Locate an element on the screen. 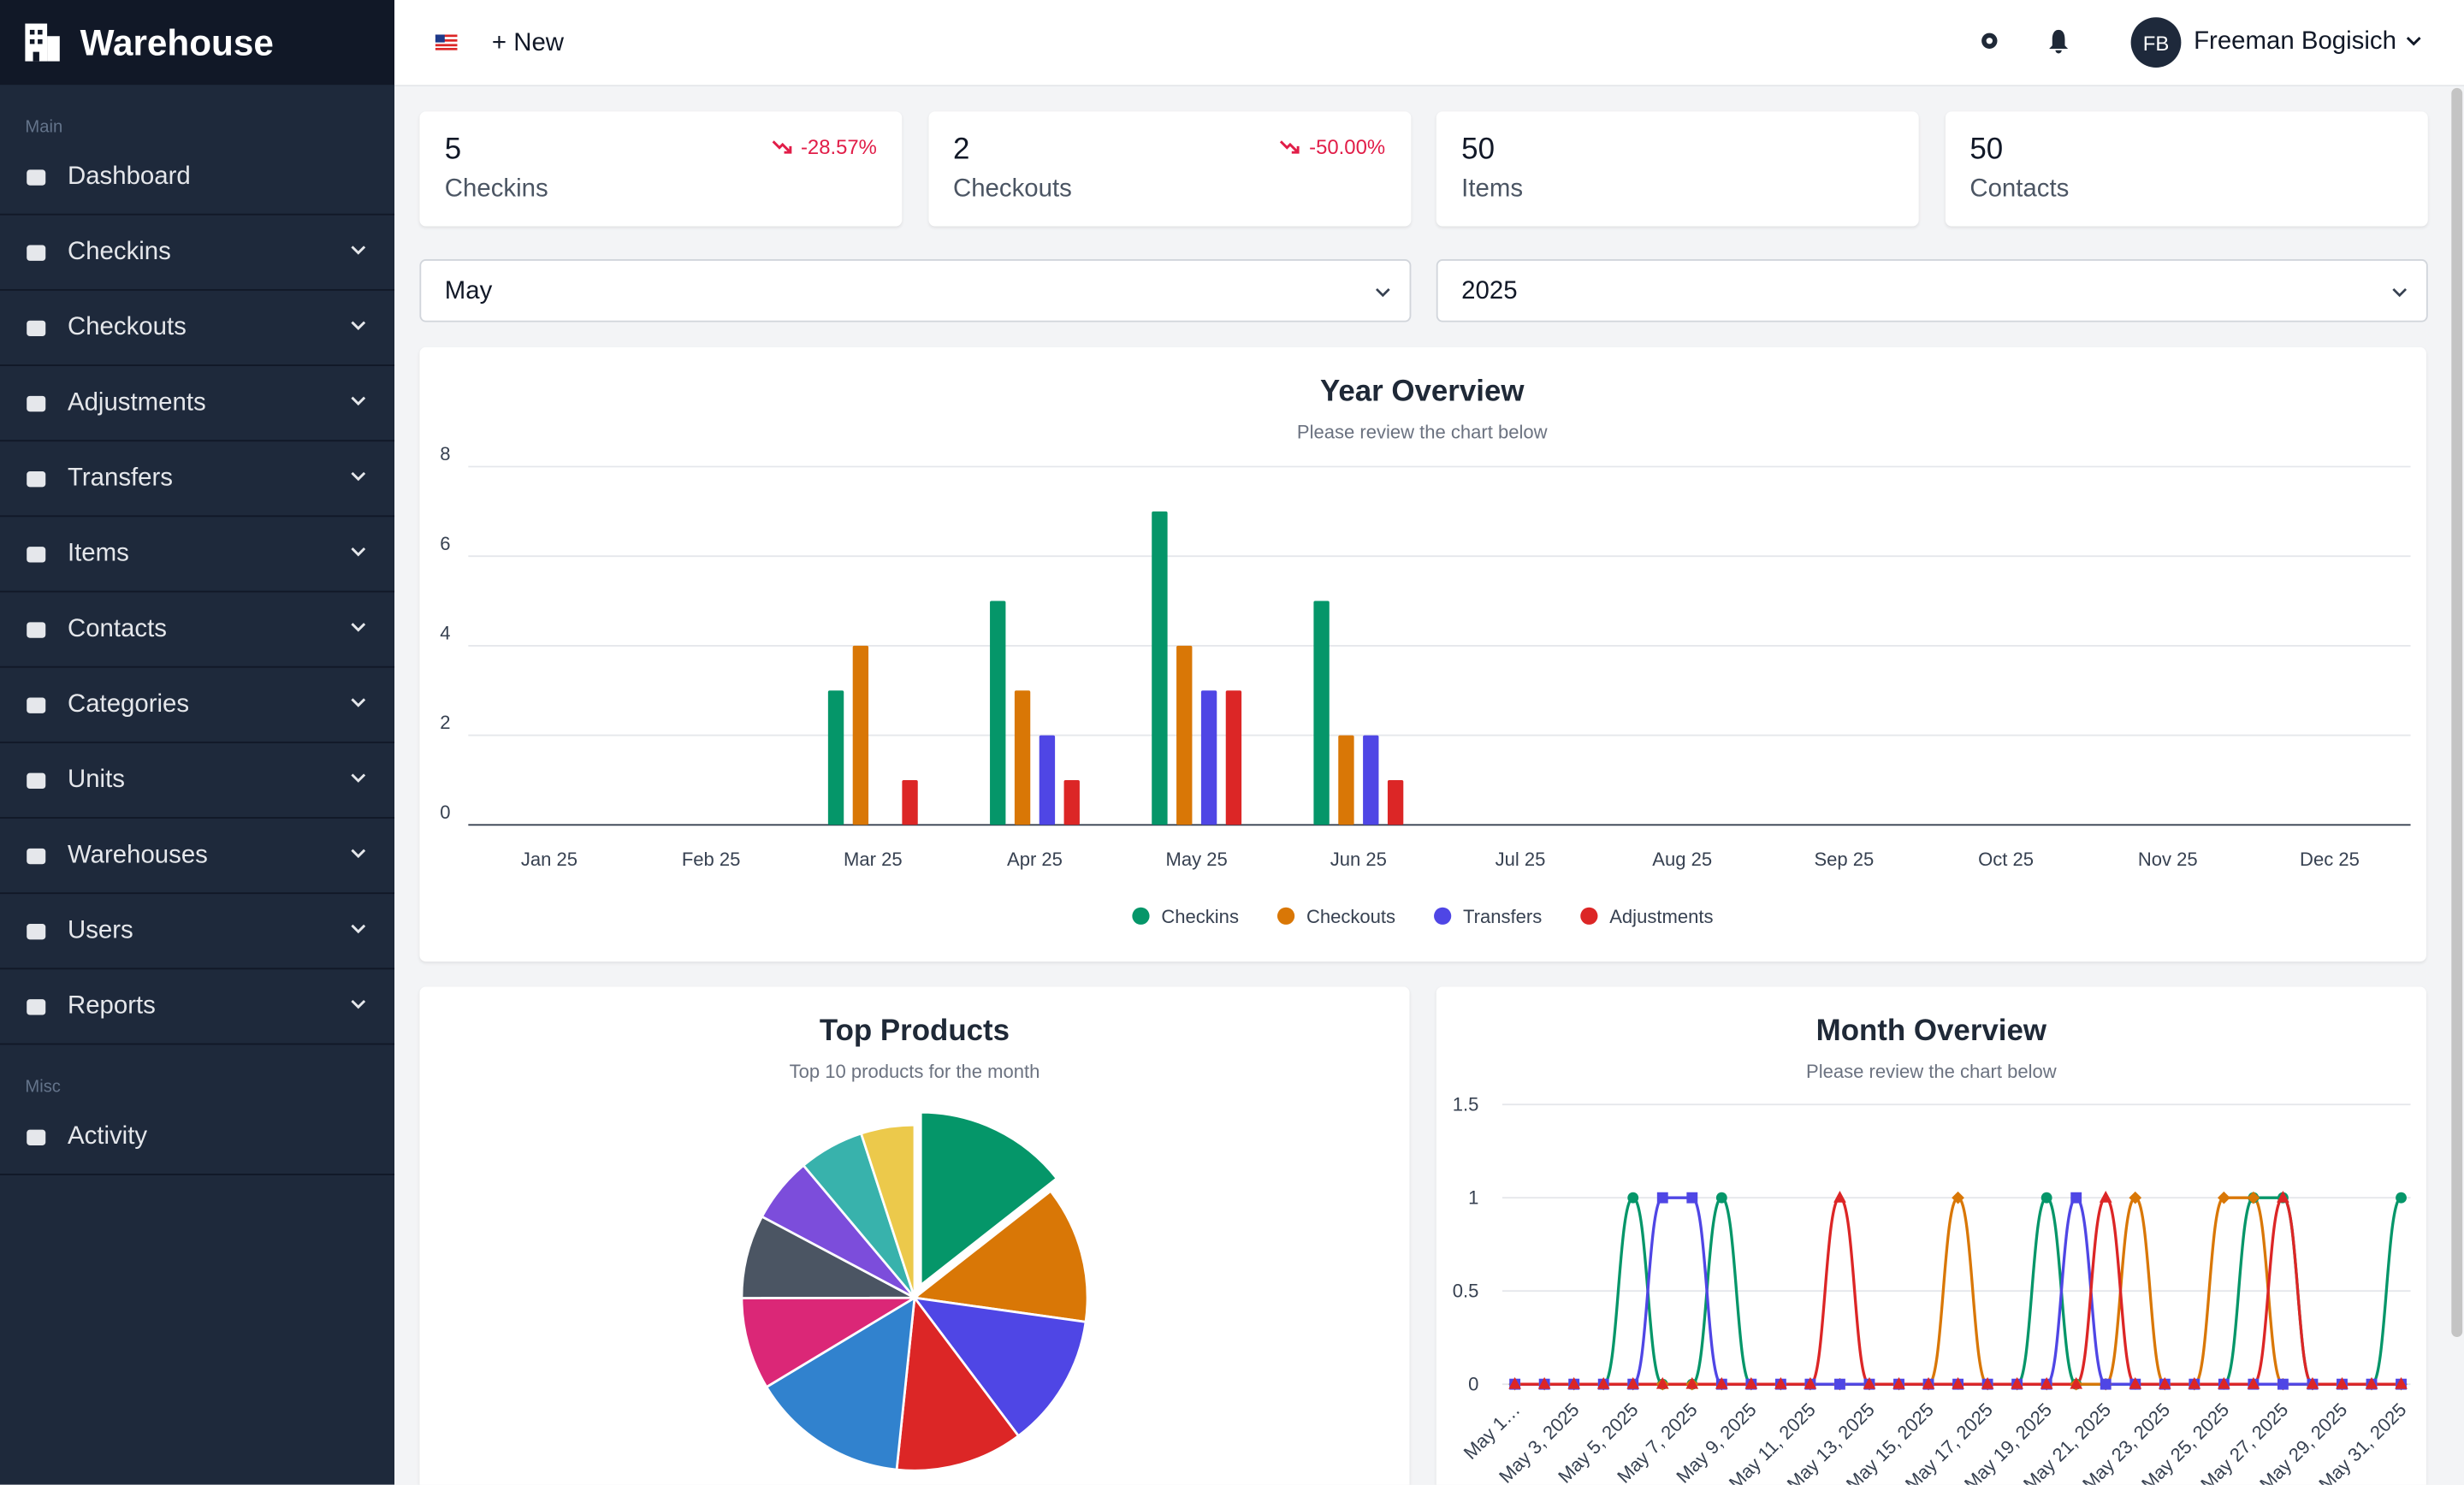  stat-card: 50 Contacts is located at coordinates (2185, 169).